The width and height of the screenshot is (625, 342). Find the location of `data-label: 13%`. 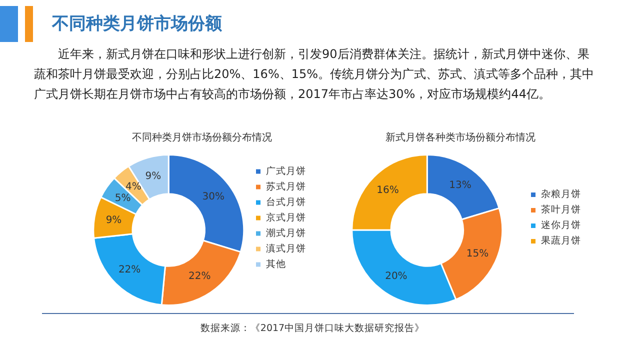

data-label: 13% is located at coordinates (460, 185).